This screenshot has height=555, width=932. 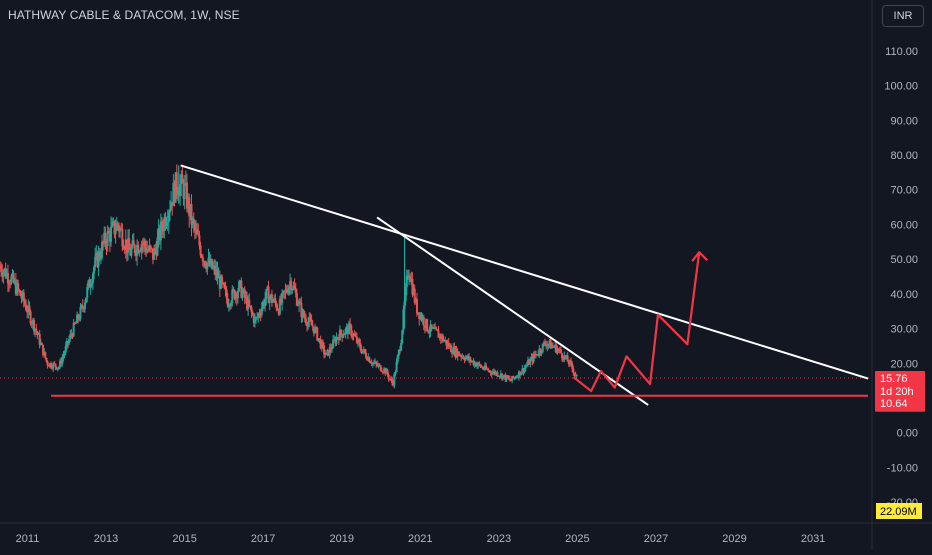 I want to click on y-tick-label: 0.00, so click(x=907, y=434).